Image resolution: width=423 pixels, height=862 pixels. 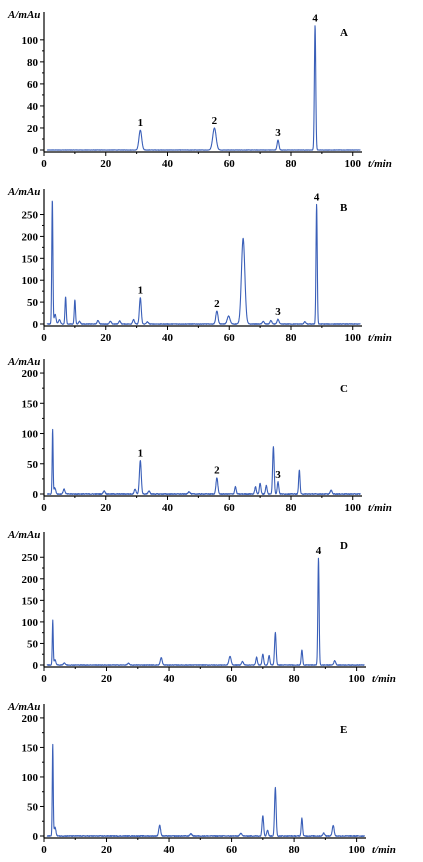 What do you see at coordinates (344, 33) in the screenshot?
I see `panel-label: A` at bounding box center [344, 33].